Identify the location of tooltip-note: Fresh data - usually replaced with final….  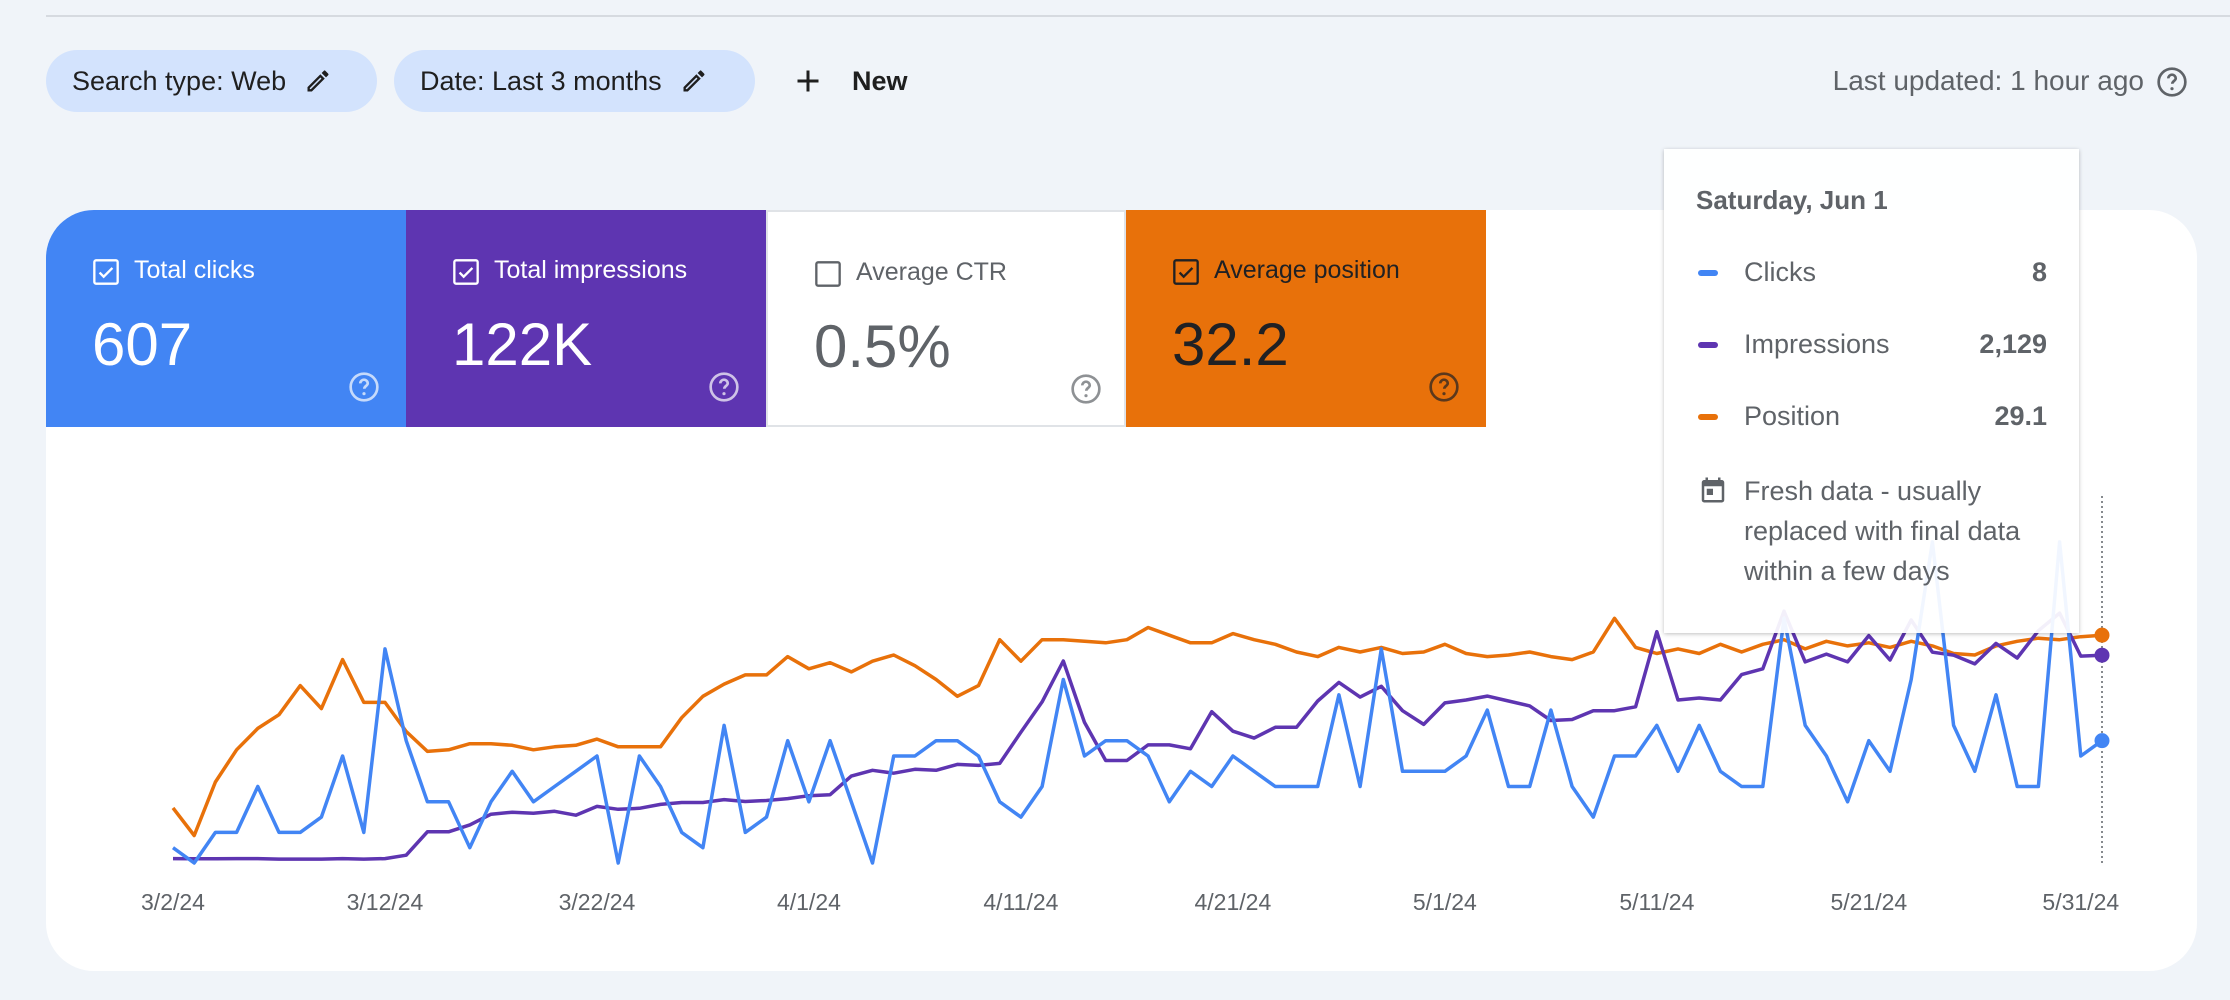
(1882, 531).